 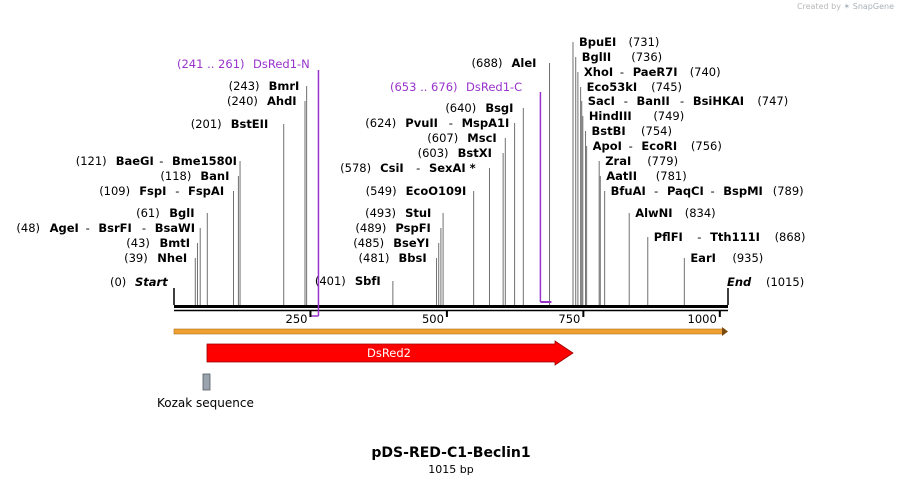 What do you see at coordinates (138, 243) in the screenshot?
I see `site-position: (43)` at bounding box center [138, 243].